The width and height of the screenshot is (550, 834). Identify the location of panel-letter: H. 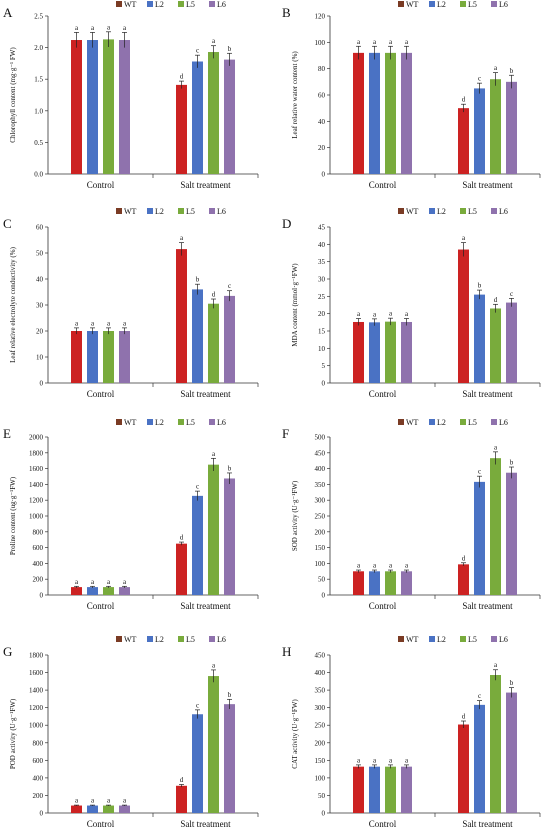
(286, 651).